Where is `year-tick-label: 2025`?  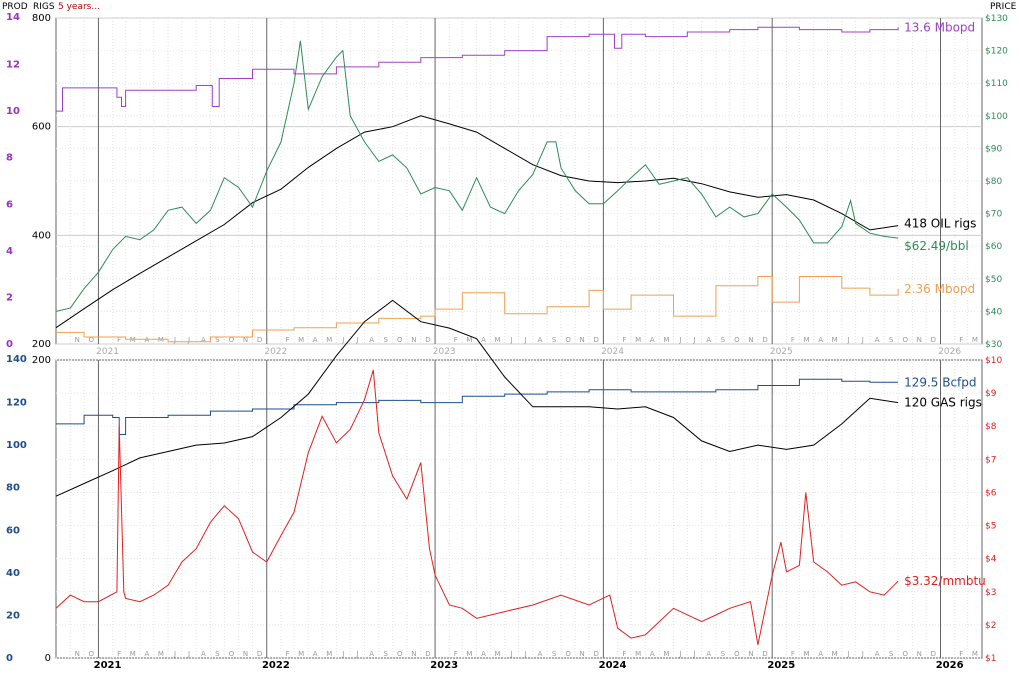 year-tick-label: 2025 is located at coordinates (781, 665).